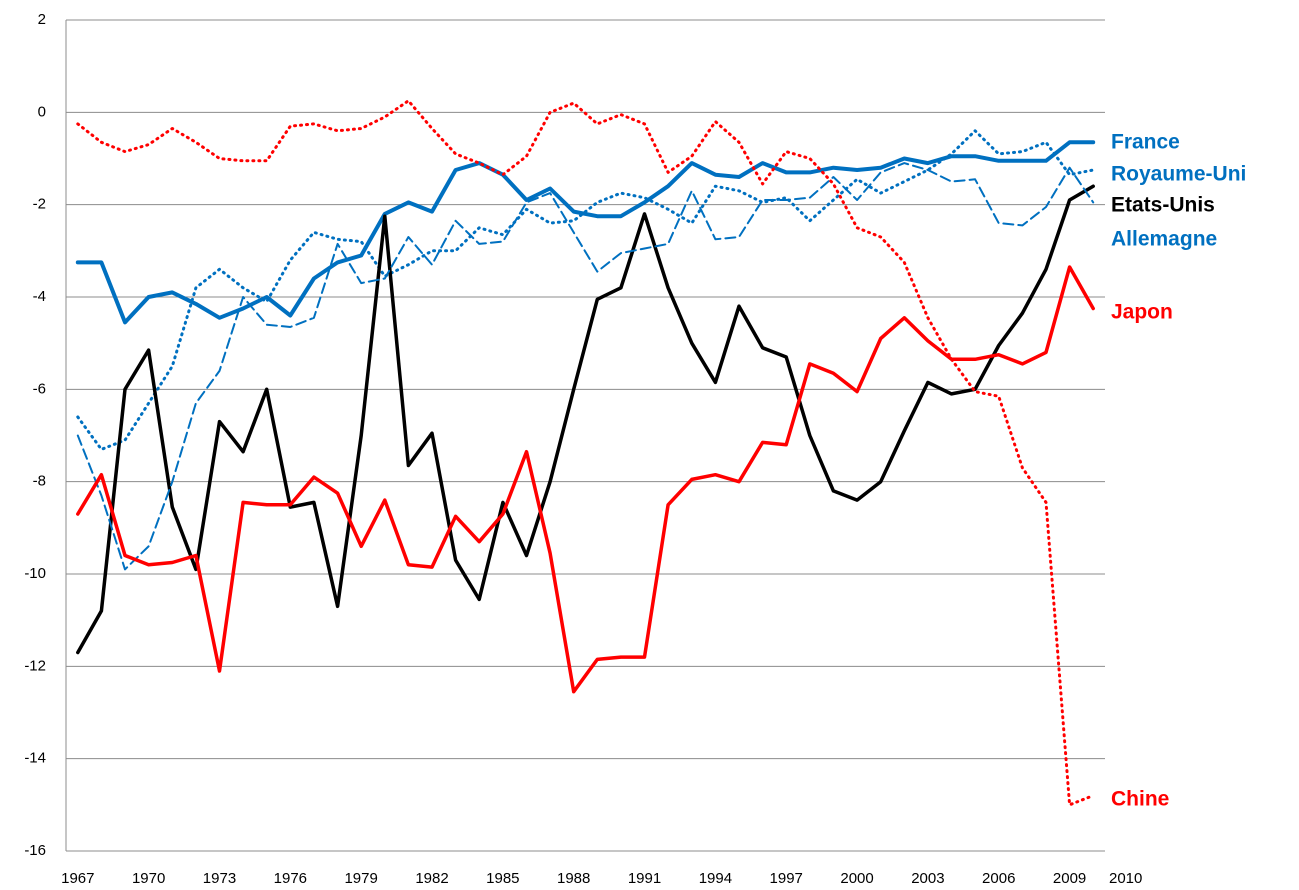 This screenshot has height=890, width=1299. I want to click on x-tick-label: 2009, so click(1069, 878).